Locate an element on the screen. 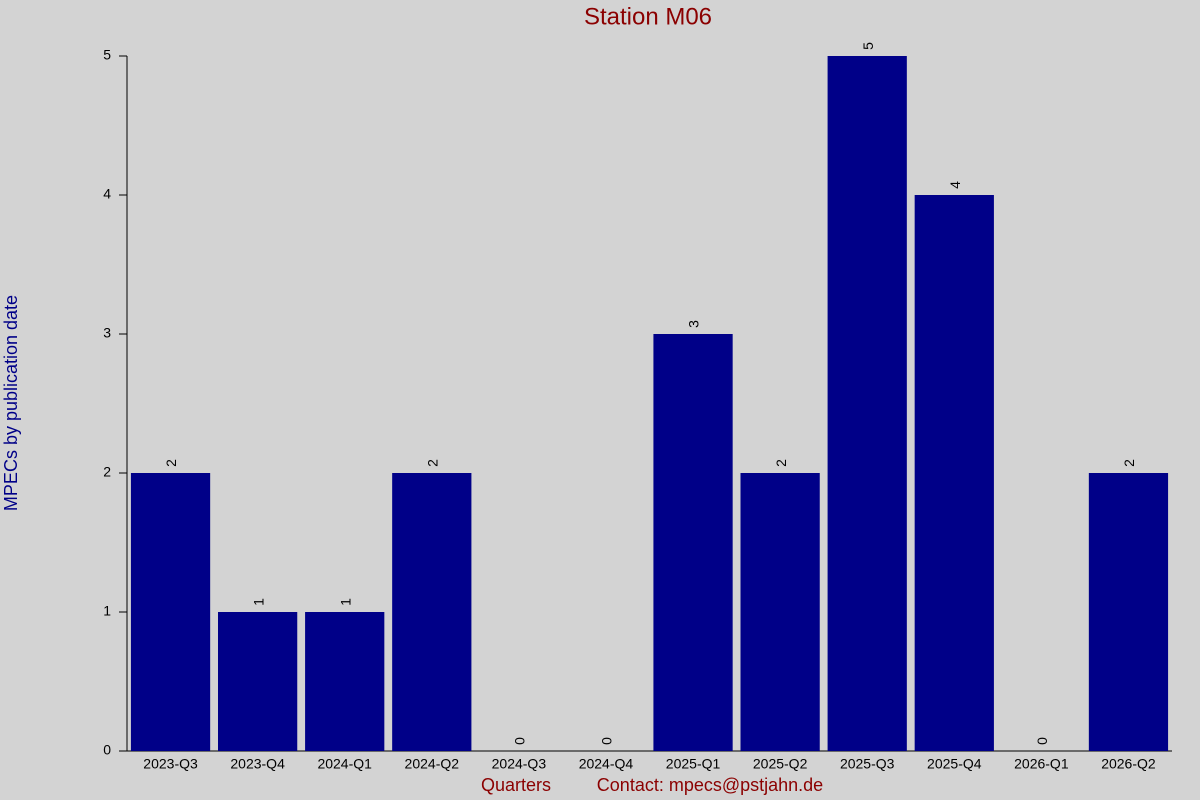 This screenshot has height=800, width=1200. y-tick-label: 2 is located at coordinates (107, 472).